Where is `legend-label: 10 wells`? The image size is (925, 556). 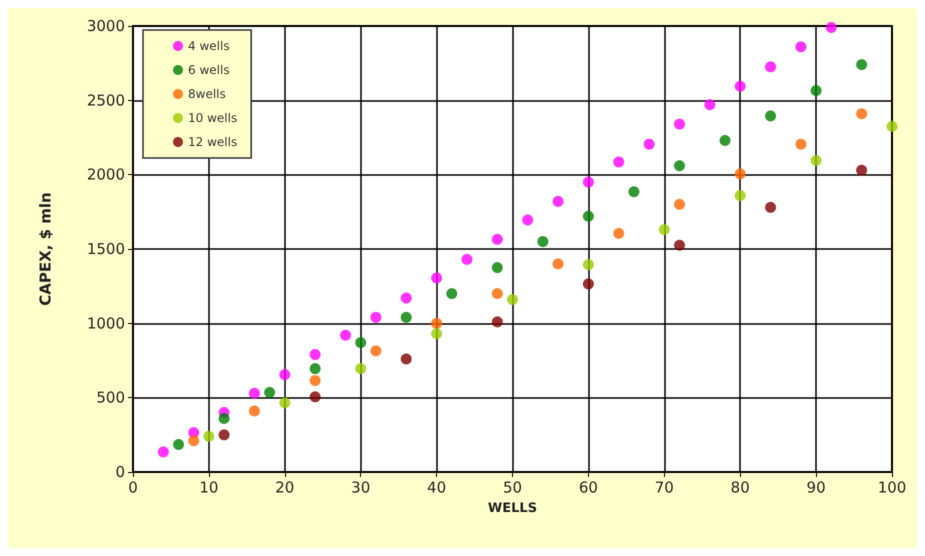
legend-label: 10 wells is located at coordinates (213, 118).